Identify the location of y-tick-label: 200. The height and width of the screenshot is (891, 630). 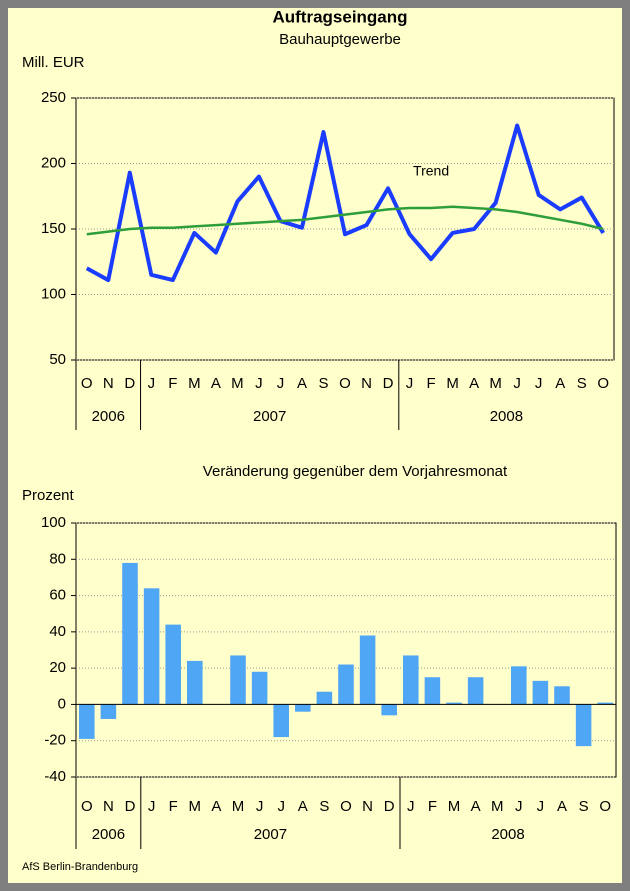
(53, 162).